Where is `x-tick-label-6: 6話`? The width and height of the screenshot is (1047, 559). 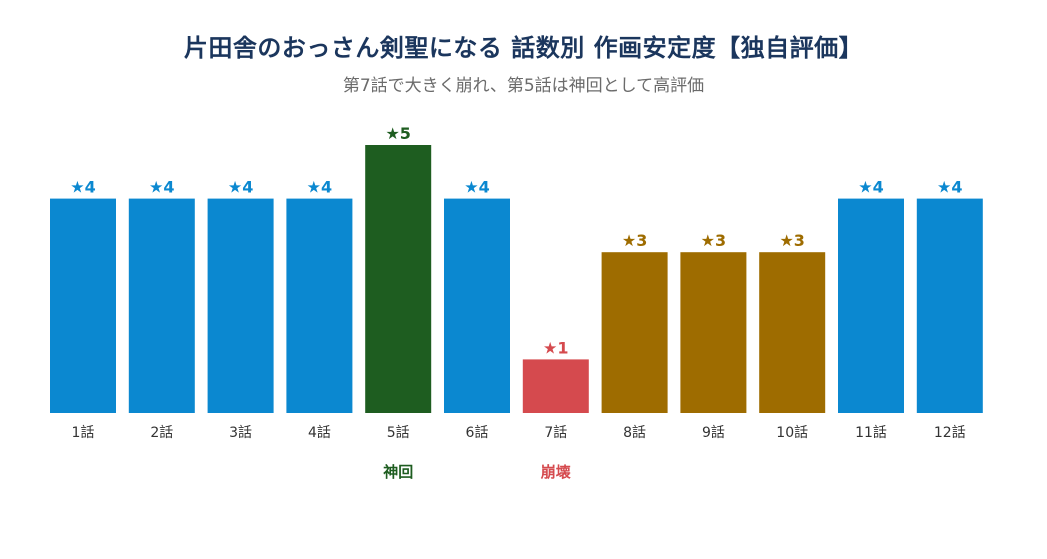
x-tick-label-6: 6話 is located at coordinates (477, 432).